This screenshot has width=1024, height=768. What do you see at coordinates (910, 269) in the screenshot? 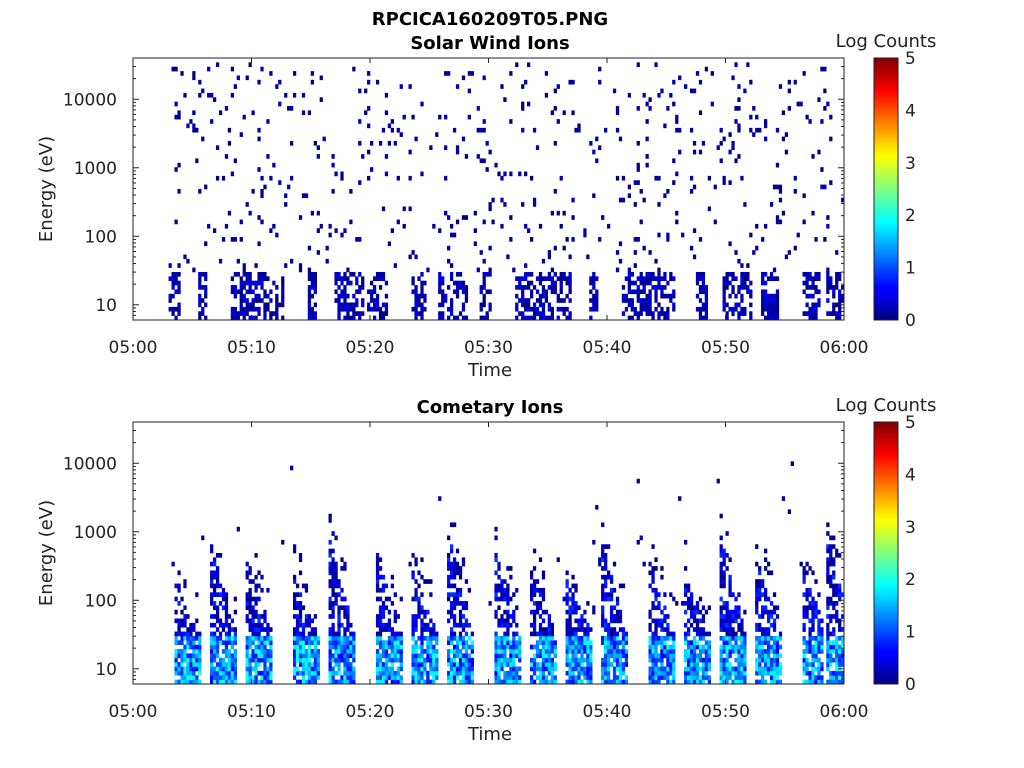
I see `colorbar-tick-label: 1` at bounding box center [910, 269].